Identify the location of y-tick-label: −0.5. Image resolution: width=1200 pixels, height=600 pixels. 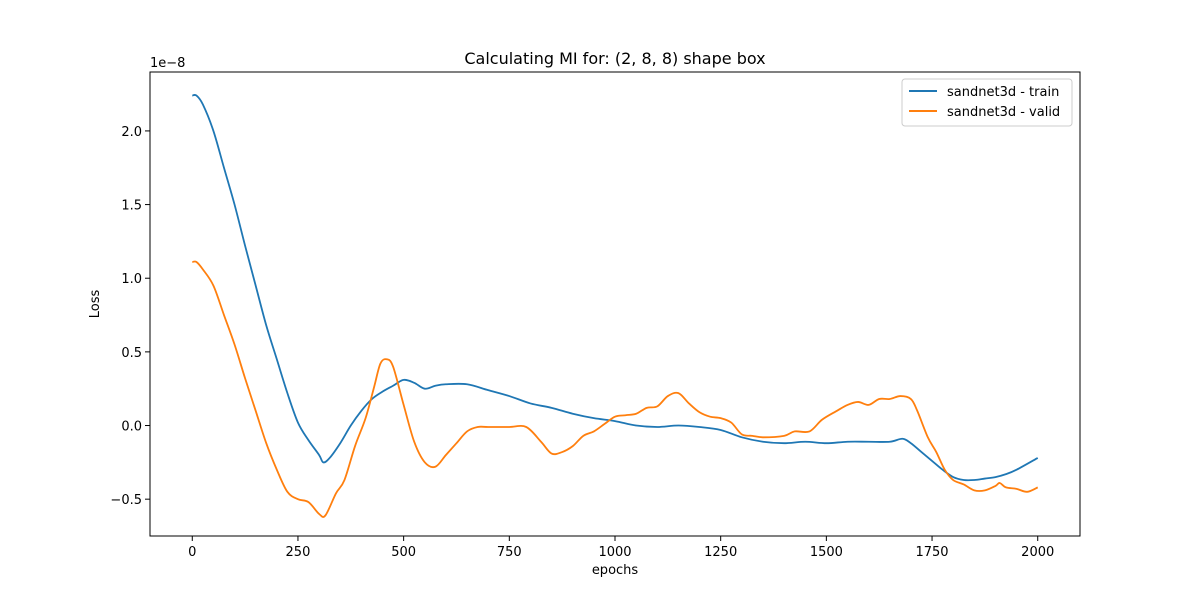
(126, 500).